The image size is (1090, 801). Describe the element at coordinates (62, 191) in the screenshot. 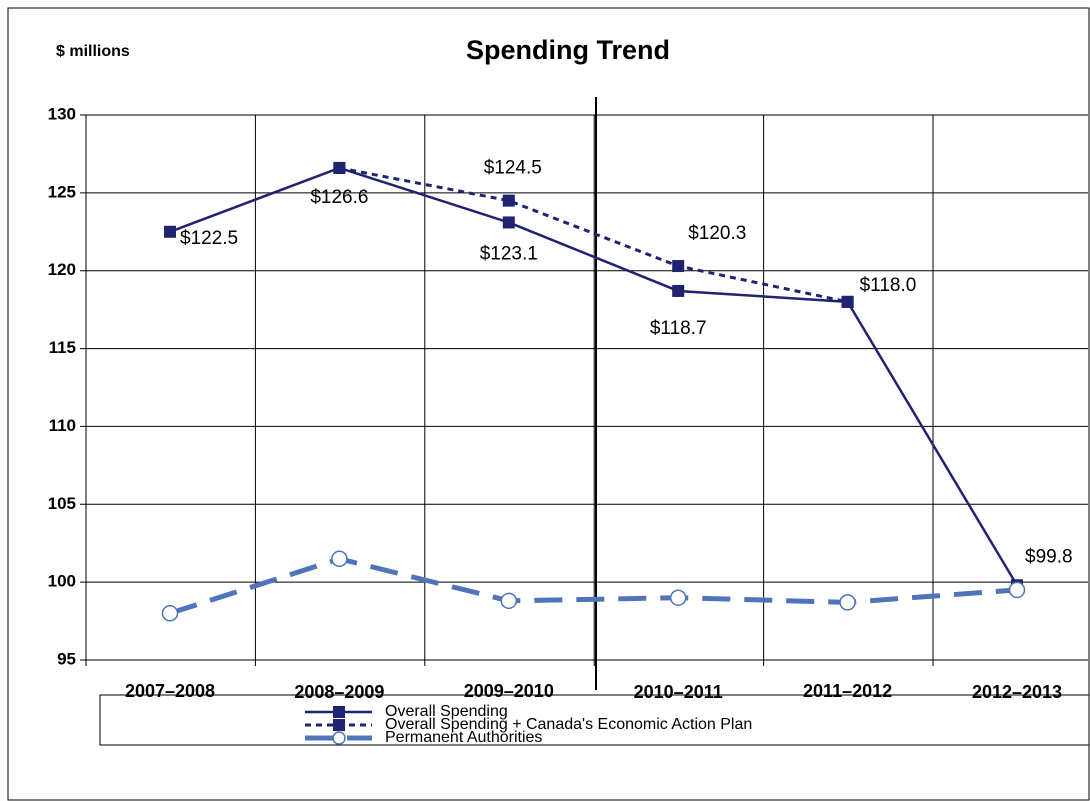

I see `y-tick-label: 125` at that location.